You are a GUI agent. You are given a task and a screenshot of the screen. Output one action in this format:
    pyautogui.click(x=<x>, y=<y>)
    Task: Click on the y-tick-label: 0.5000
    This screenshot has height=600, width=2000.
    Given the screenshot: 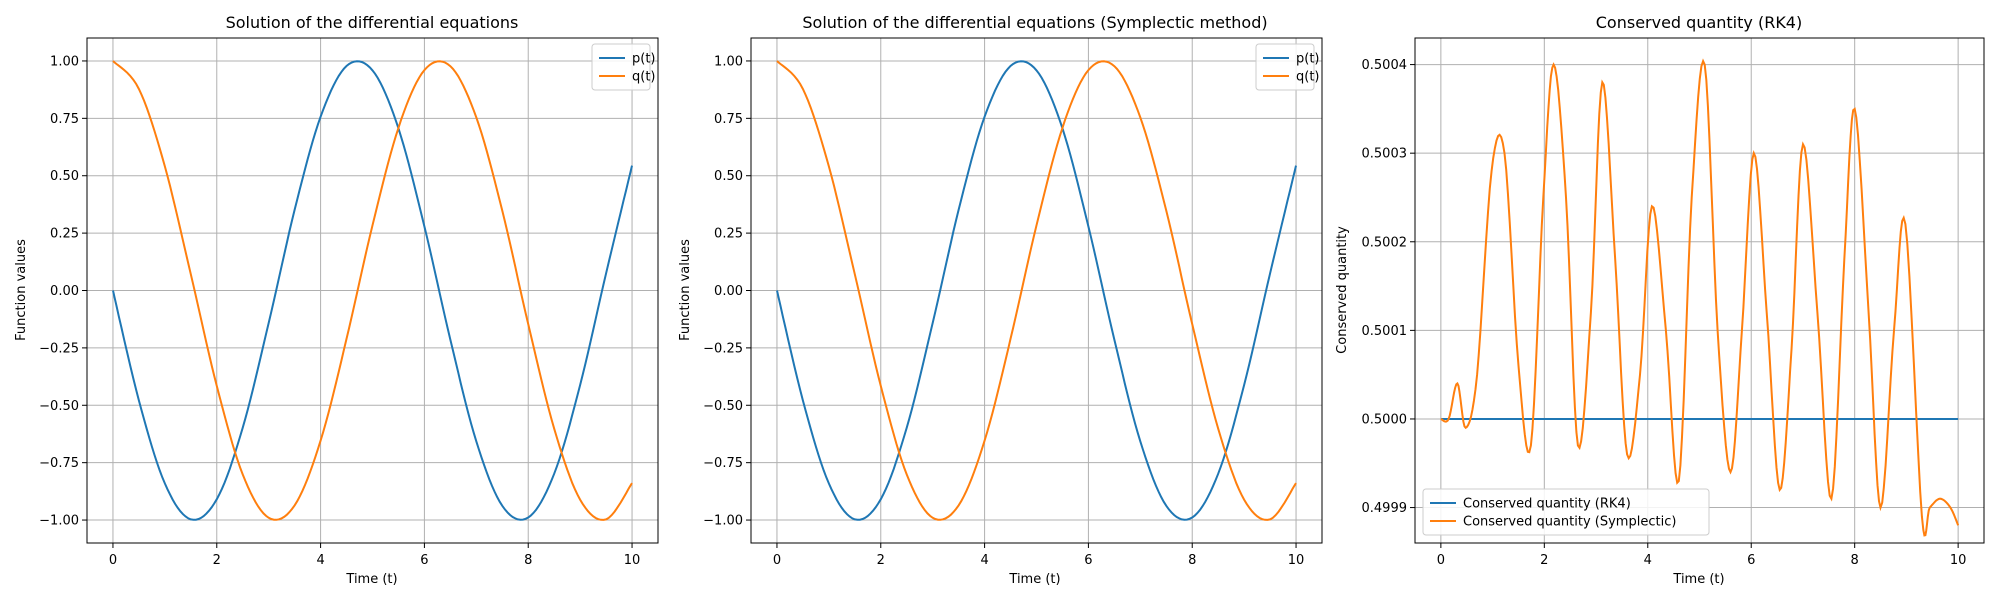 What is the action you would take?
    pyautogui.click(x=1385, y=419)
    